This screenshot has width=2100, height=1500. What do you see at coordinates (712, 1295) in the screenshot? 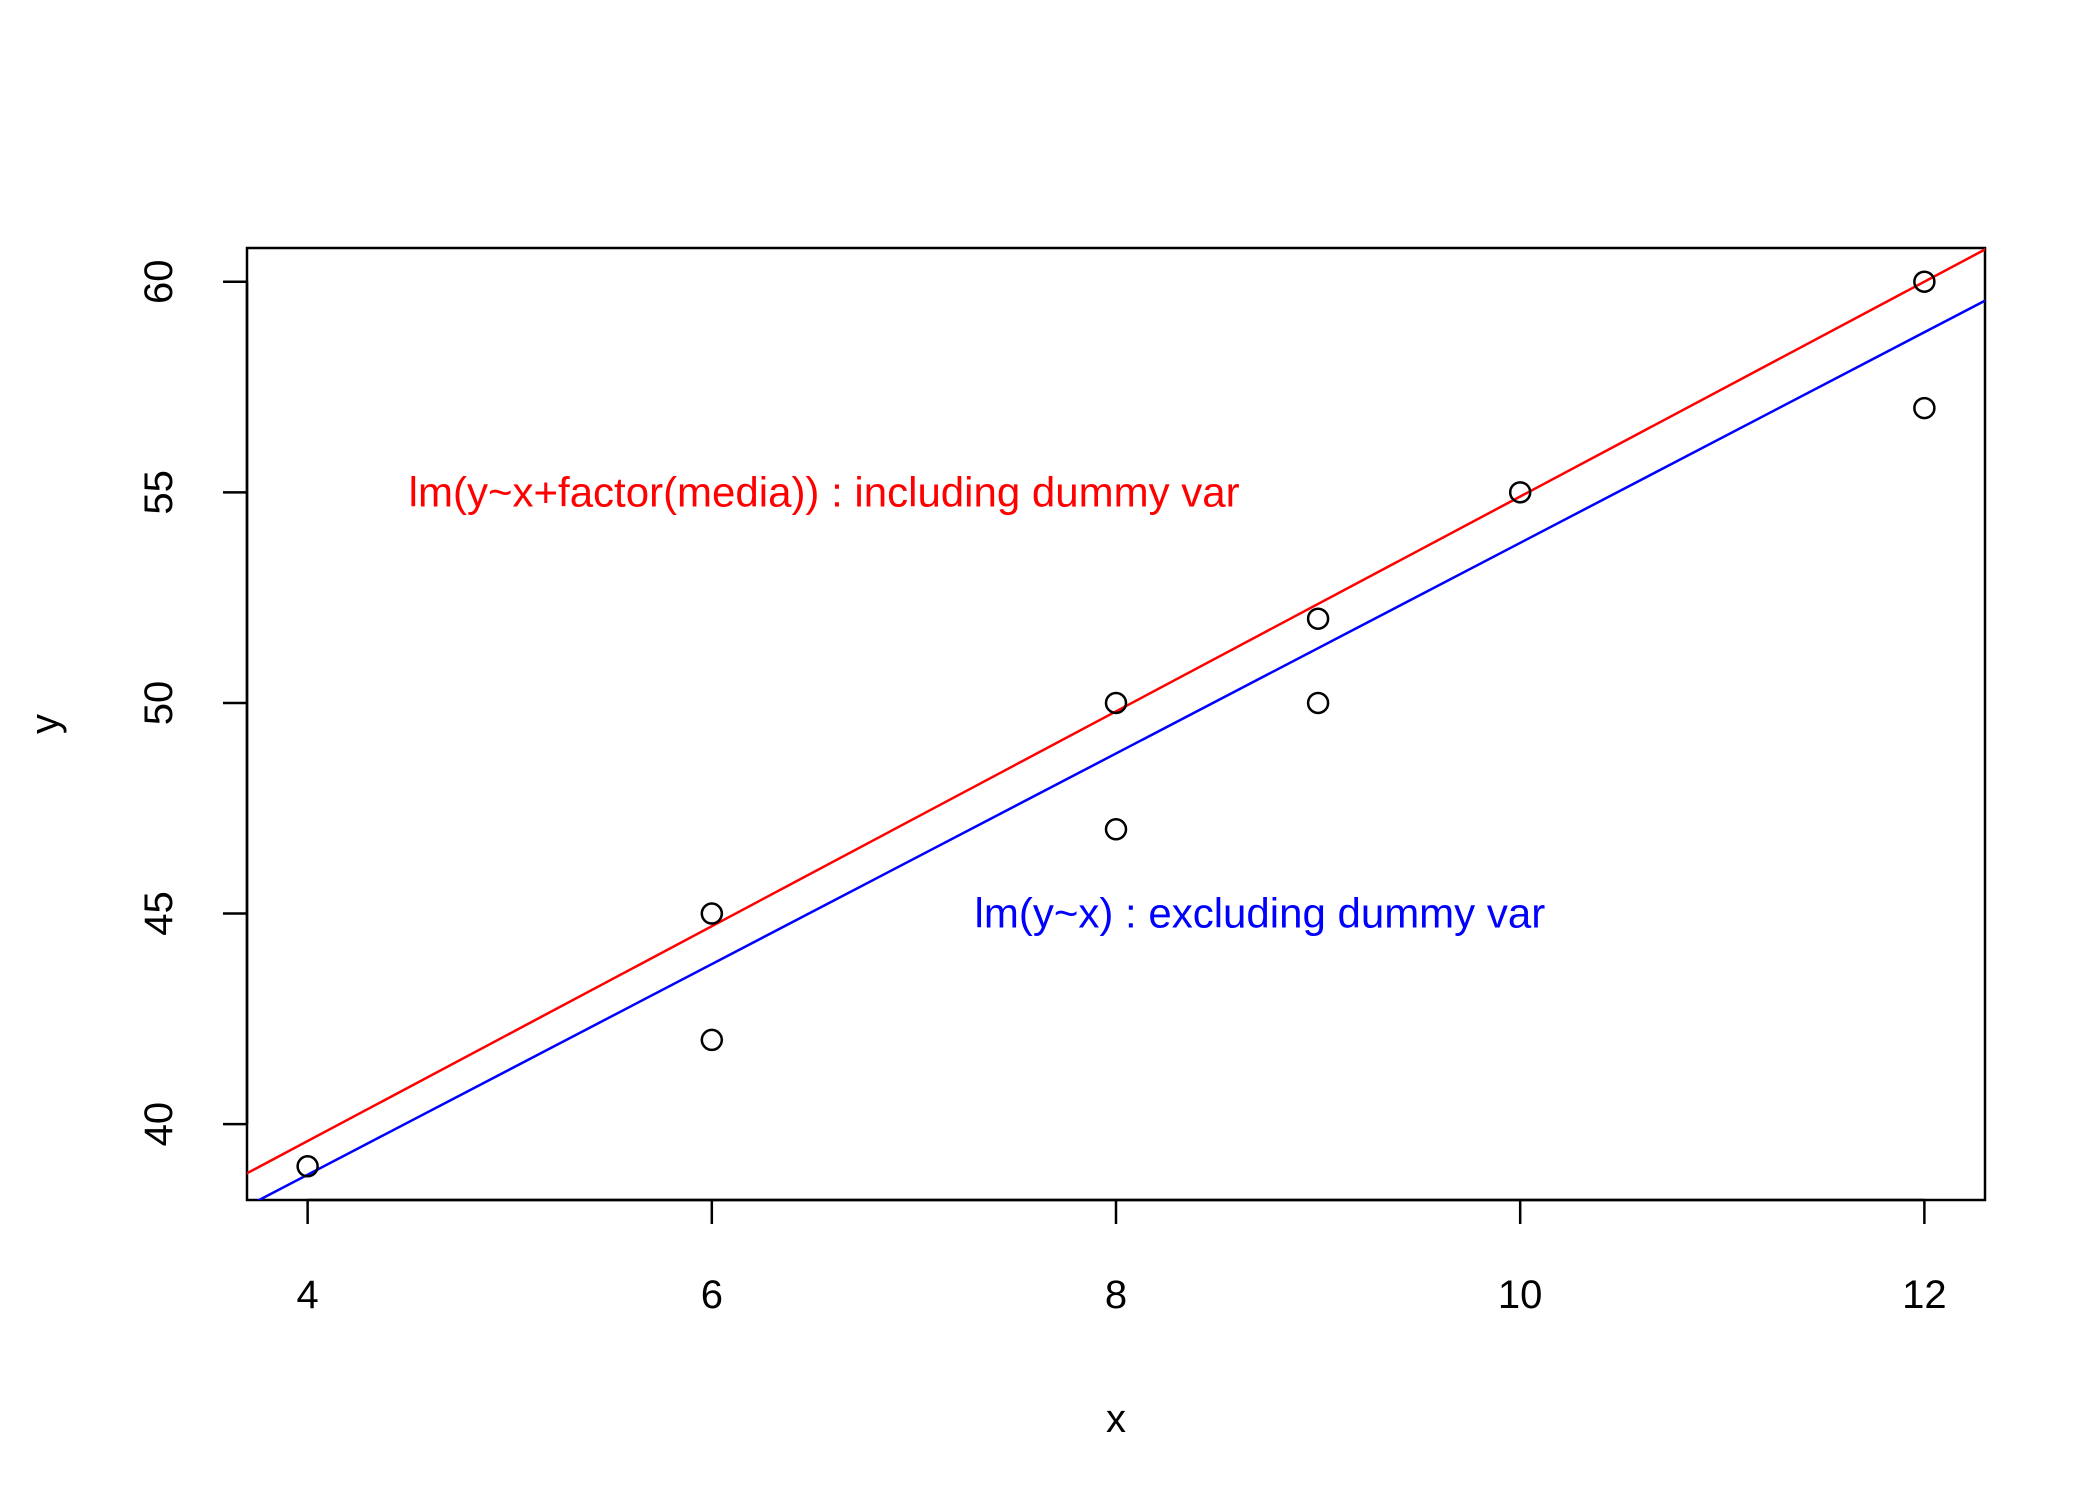
I see `x-tick-label: 6` at bounding box center [712, 1295].